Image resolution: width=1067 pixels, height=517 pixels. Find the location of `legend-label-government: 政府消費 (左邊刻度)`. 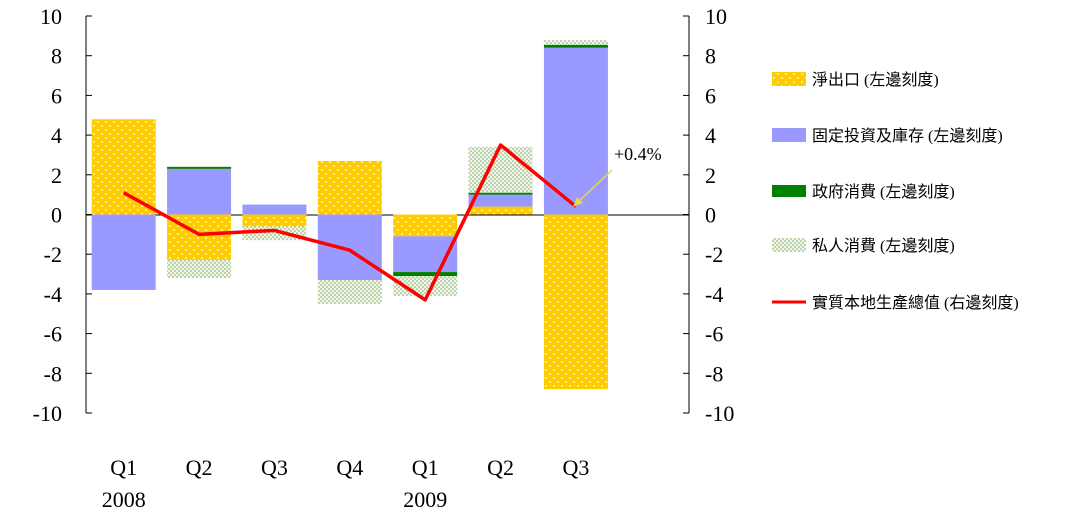

legend-label-government: 政府消費 (左邊刻度) is located at coordinates (883, 192).